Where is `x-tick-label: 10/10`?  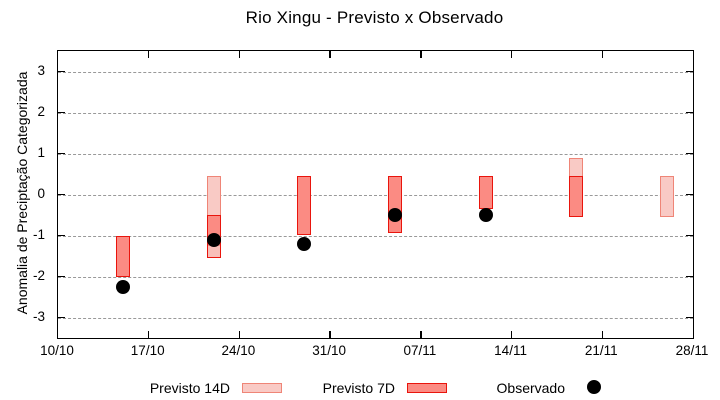 x-tick-label: 10/10 is located at coordinates (57, 350).